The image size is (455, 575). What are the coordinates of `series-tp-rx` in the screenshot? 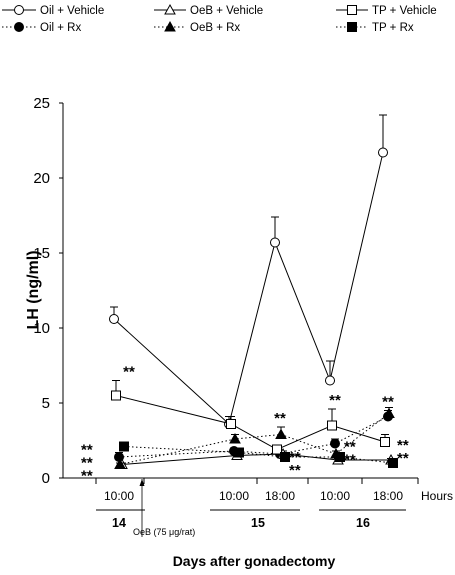 It's located at (258, 454).